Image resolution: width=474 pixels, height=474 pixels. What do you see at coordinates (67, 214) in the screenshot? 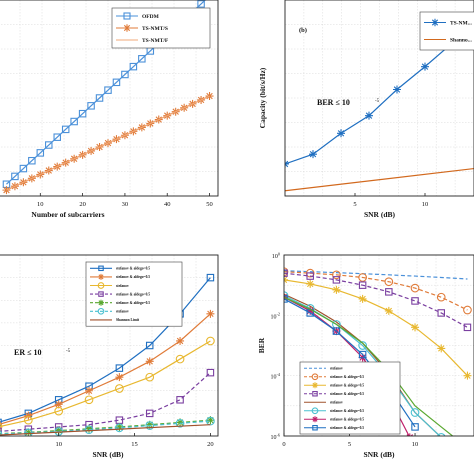
I see `x-axis-label: Number of subcarriers` at bounding box center [67, 214].